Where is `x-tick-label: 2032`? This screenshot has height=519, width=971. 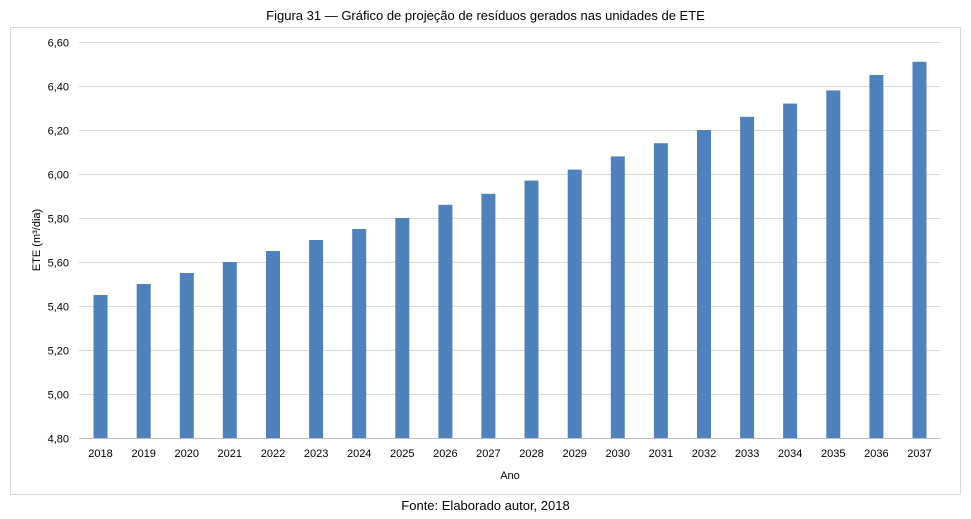
x-tick-label: 2032 is located at coordinates (704, 454).